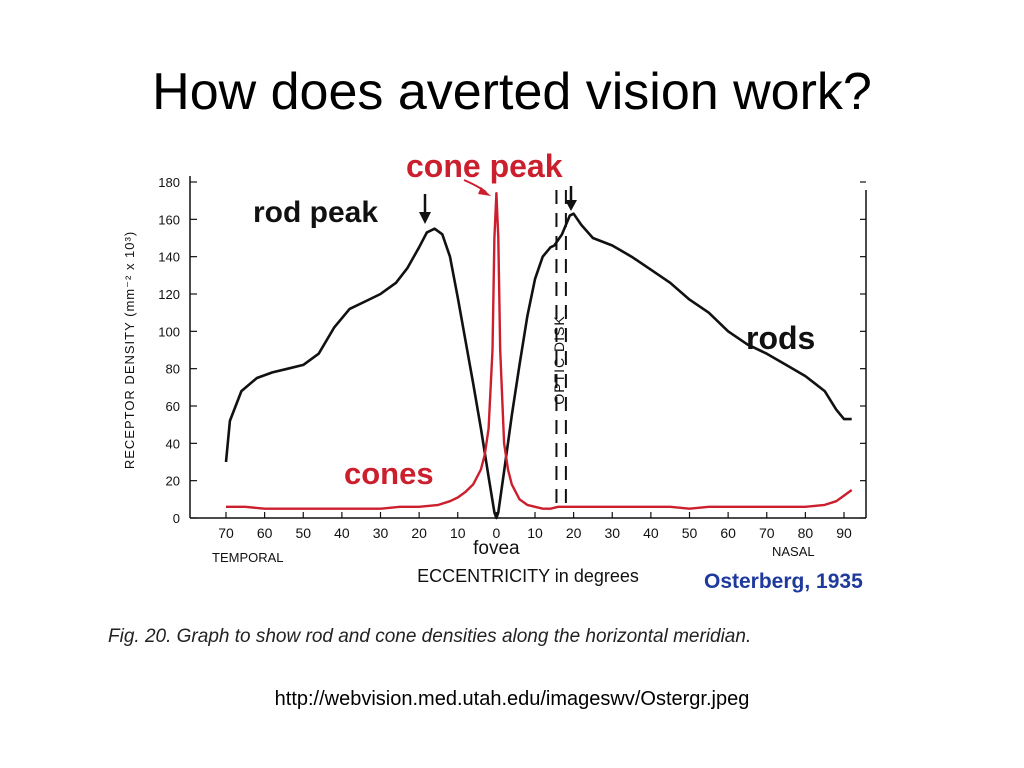 The height and width of the screenshot is (768, 1024). I want to click on x-axis-title: ECCENTRICITY in degrees, so click(528, 576).